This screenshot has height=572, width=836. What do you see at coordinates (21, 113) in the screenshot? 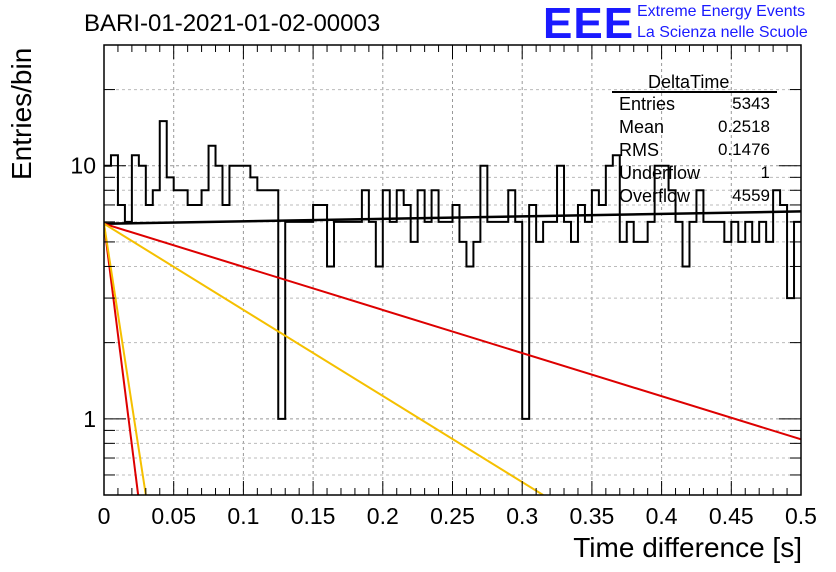
I see `y-axis-label: Entries/bin` at bounding box center [21, 113].